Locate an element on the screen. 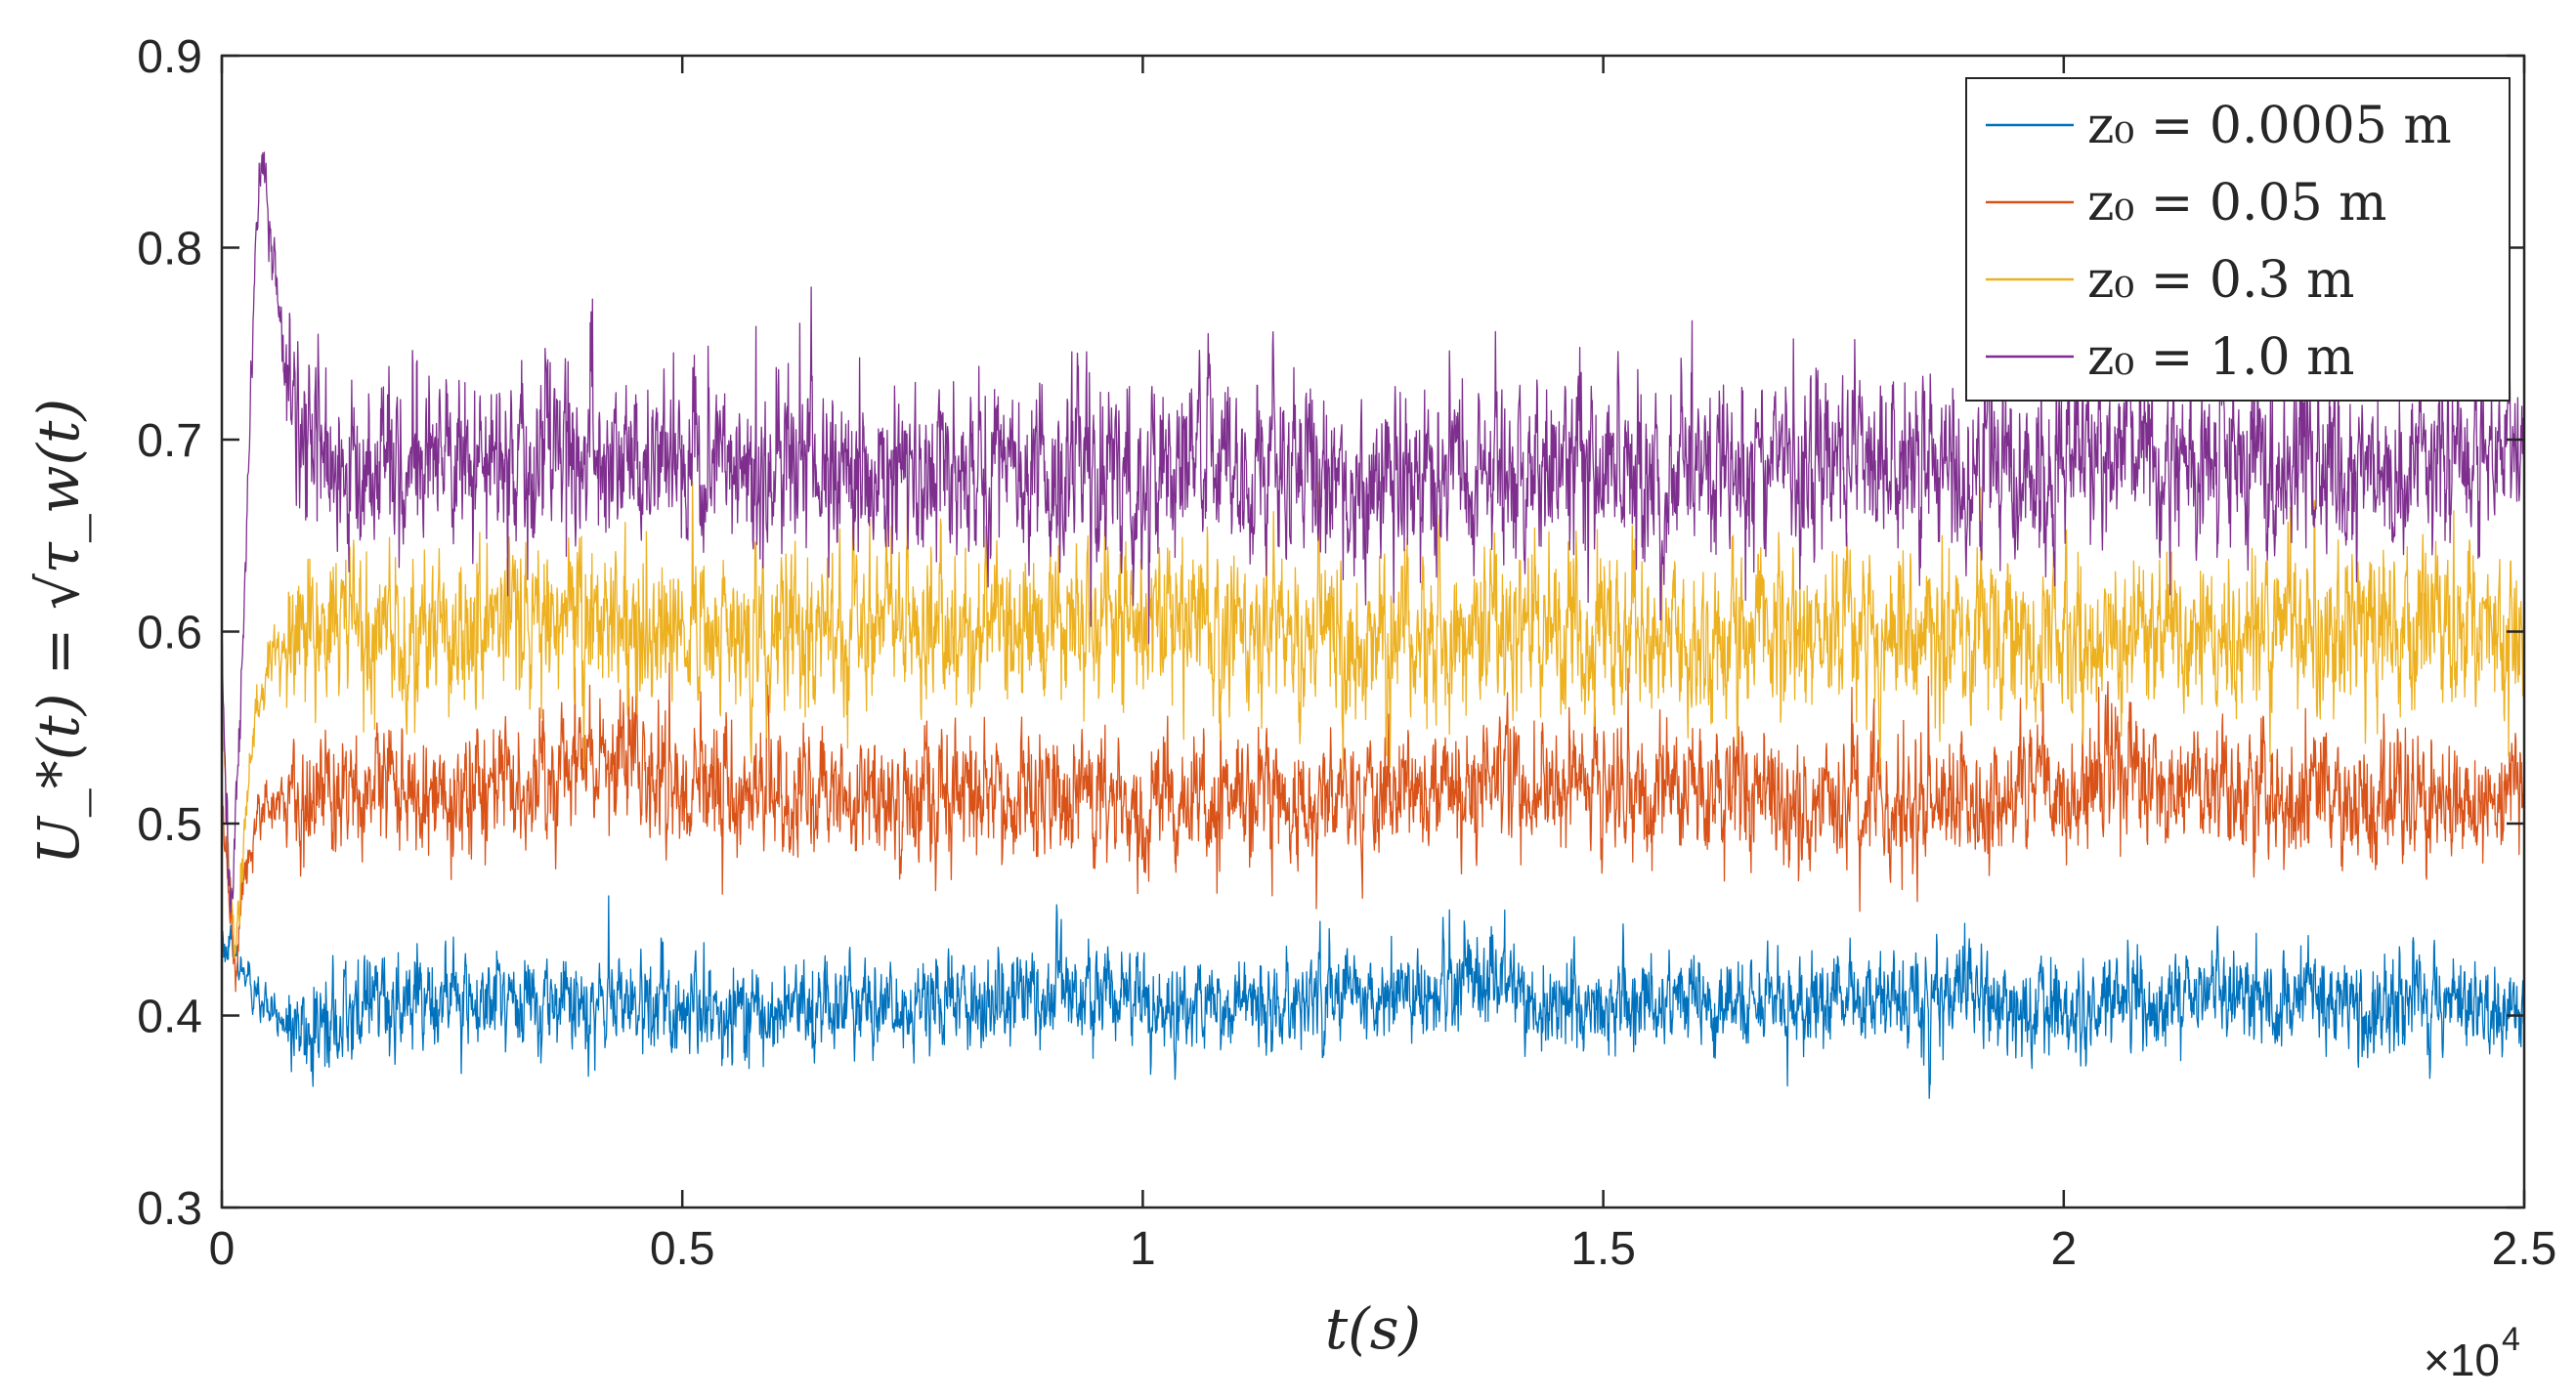  x-tick-label: 1 is located at coordinates (1143, 1249).